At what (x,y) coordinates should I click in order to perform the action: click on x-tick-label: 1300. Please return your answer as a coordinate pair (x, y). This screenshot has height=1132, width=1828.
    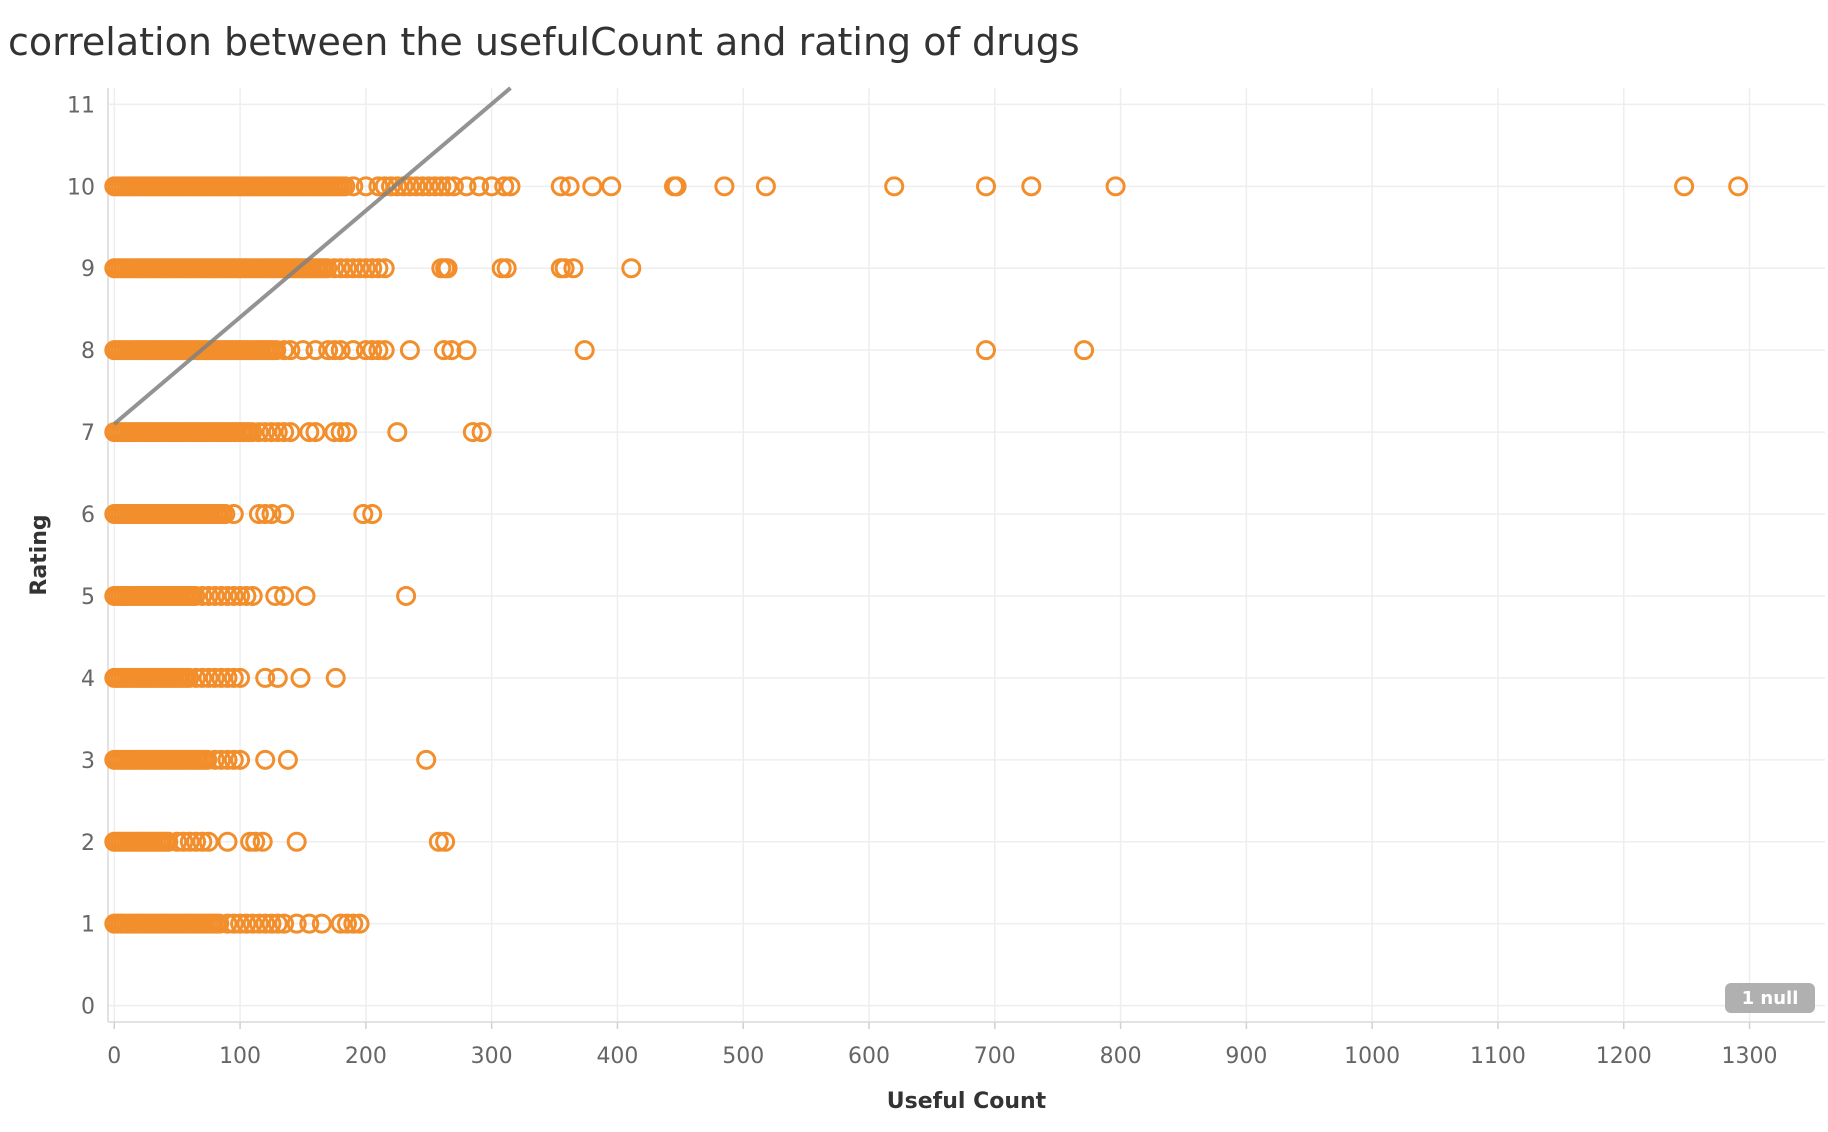
    Looking at the image, I should click on (1750, 1056).